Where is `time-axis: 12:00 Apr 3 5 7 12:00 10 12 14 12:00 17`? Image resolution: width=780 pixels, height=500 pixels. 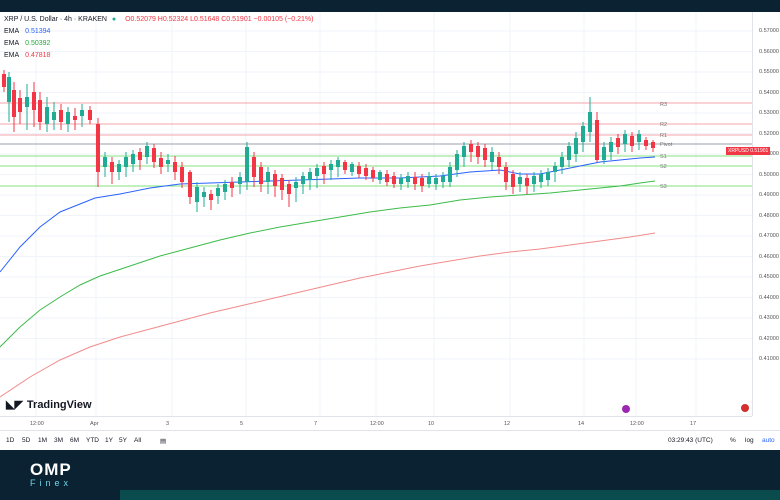
time-axis: 12:00 Apr 3 5 7 12:00 10 12 14 12:00 17 is located at coordinates (376, 423).